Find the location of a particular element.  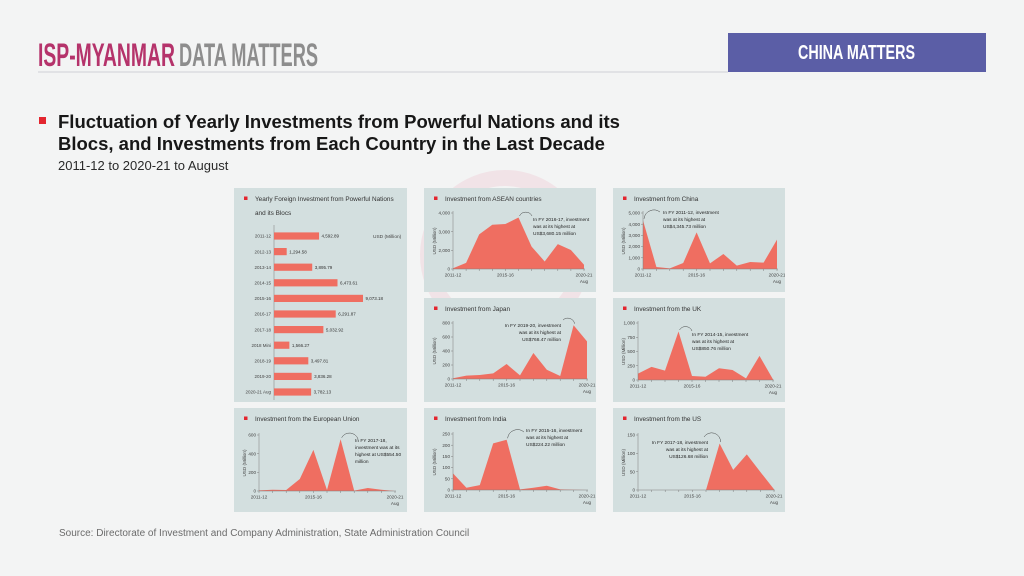

section-badge-label: CHINA MATTERS is located at coordinates (856, 53).